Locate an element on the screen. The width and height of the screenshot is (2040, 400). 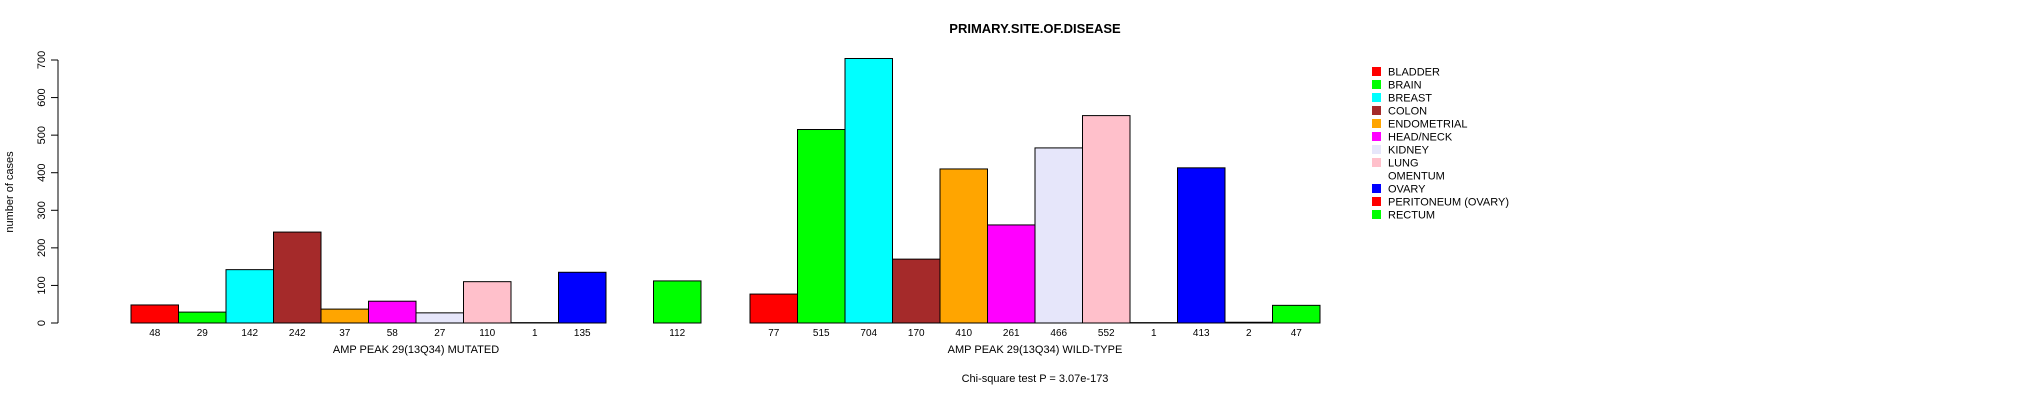
legend-label: ENDOMETRIAL is located at coordinates (1427, 125).